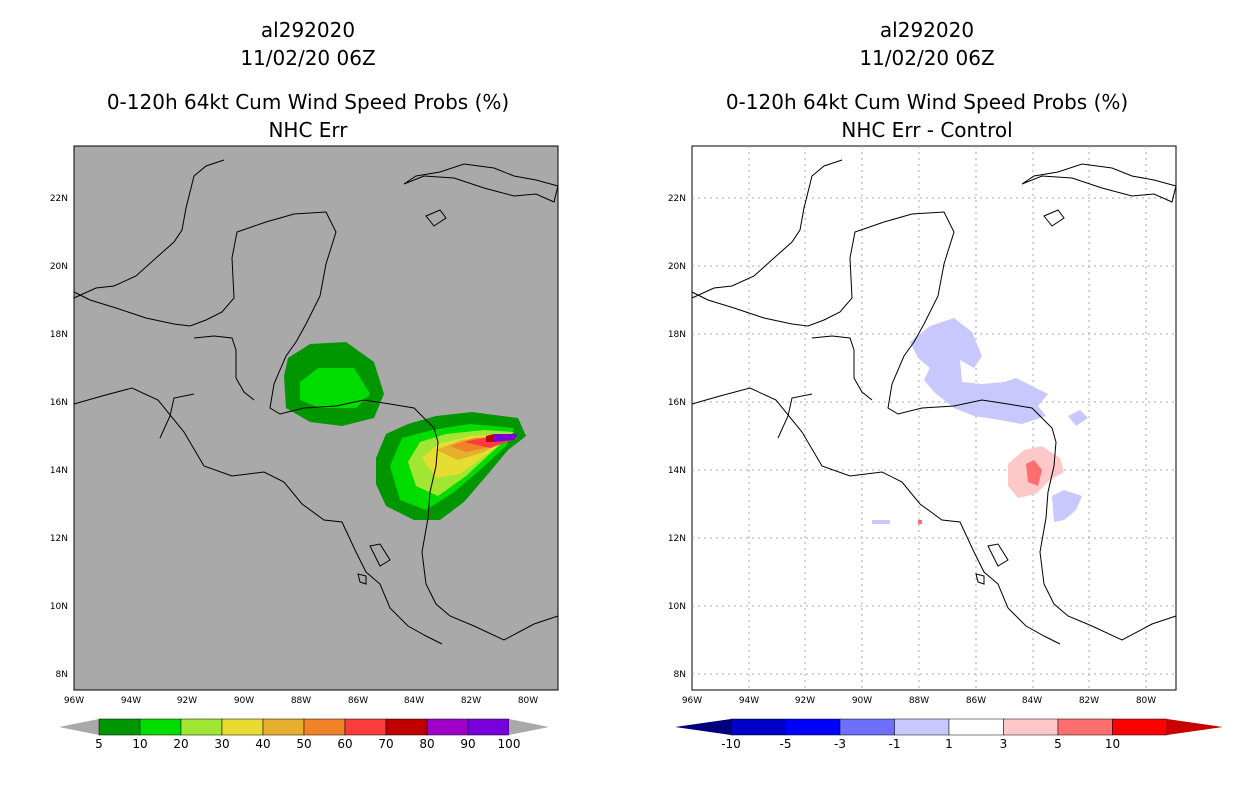 The height and width of the screenshot is (800, 1236). What do you see at coordinates (805, 701) in the screenshot?
I see `right-lon-tick: 92W` at bounding box center [805, 701].